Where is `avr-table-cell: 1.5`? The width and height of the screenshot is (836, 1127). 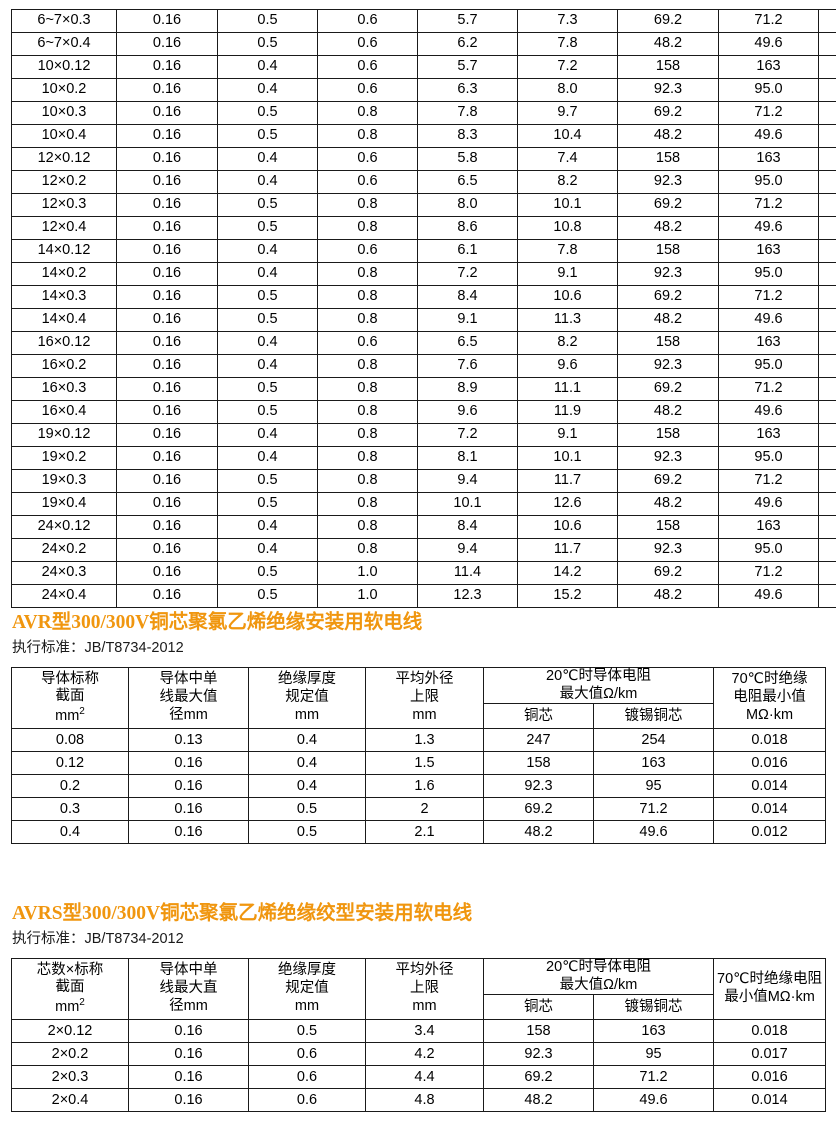
avr-table-cell: 1.5 is located at coordinates (424, 763).